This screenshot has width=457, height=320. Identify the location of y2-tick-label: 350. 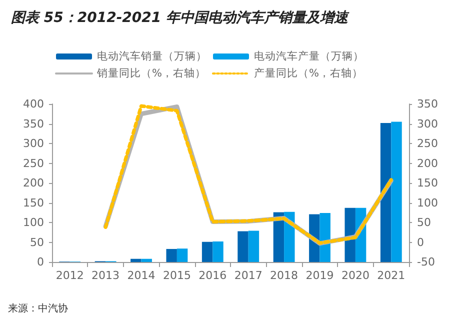
(427, 104).